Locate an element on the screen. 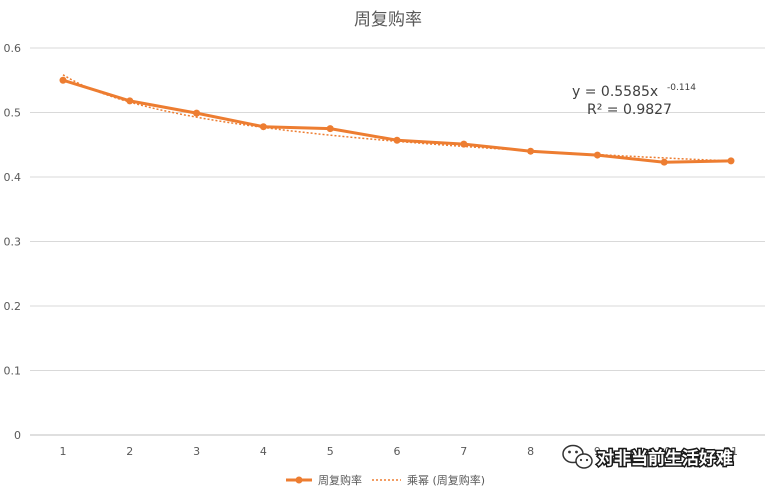  x-tick-label: 10 is located at coordinates (664, 451).